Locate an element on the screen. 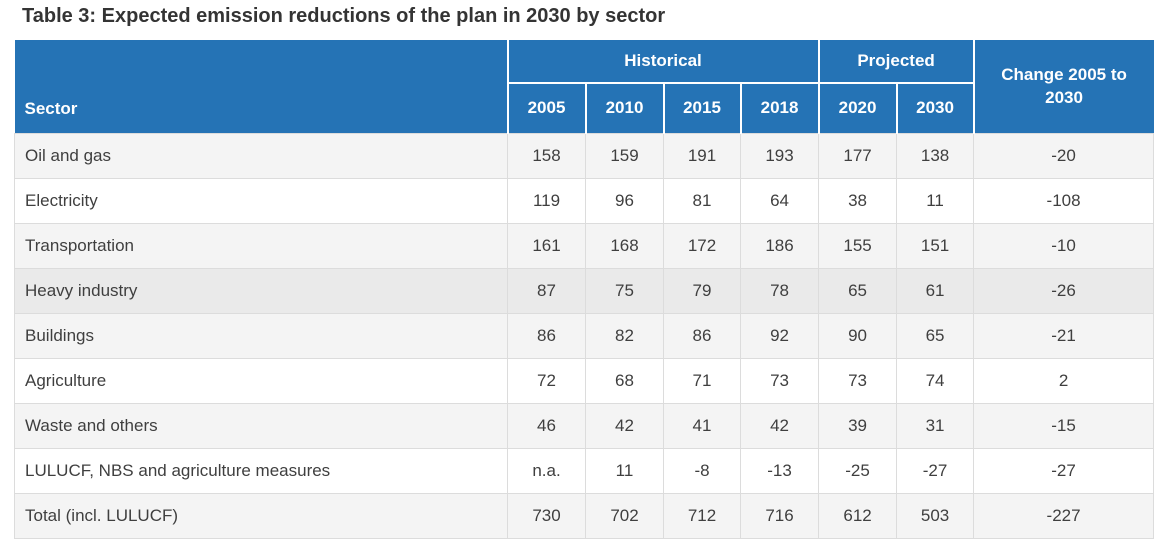  value-cell: 41 is located at coordinates (702, 425).